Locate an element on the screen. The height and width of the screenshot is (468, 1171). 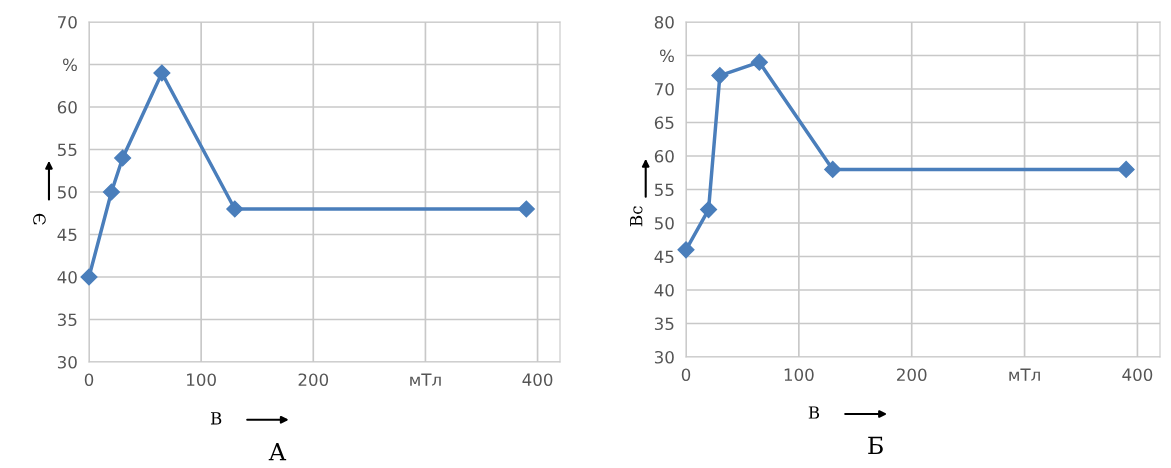
text: А is located at coordinates (277, 452).